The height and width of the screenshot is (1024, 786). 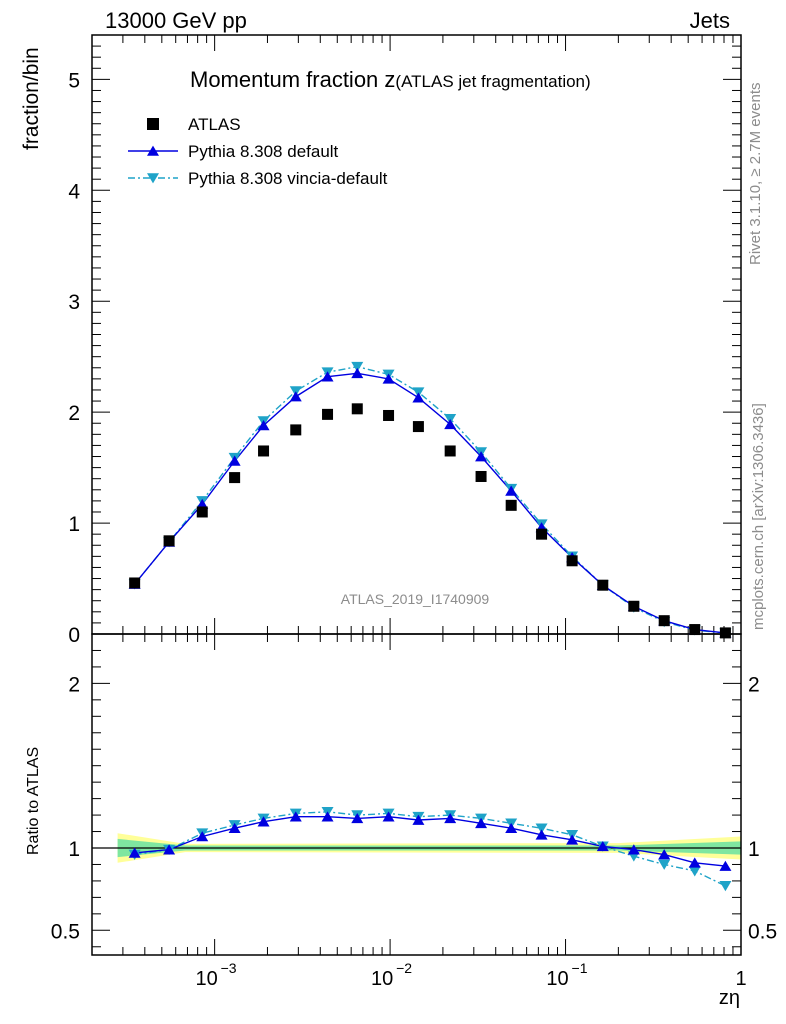 What do you see at coordinates (229, 968) in the screenshot?
I see `x-tick-exponent: −3` at bounding box center [229, 968].